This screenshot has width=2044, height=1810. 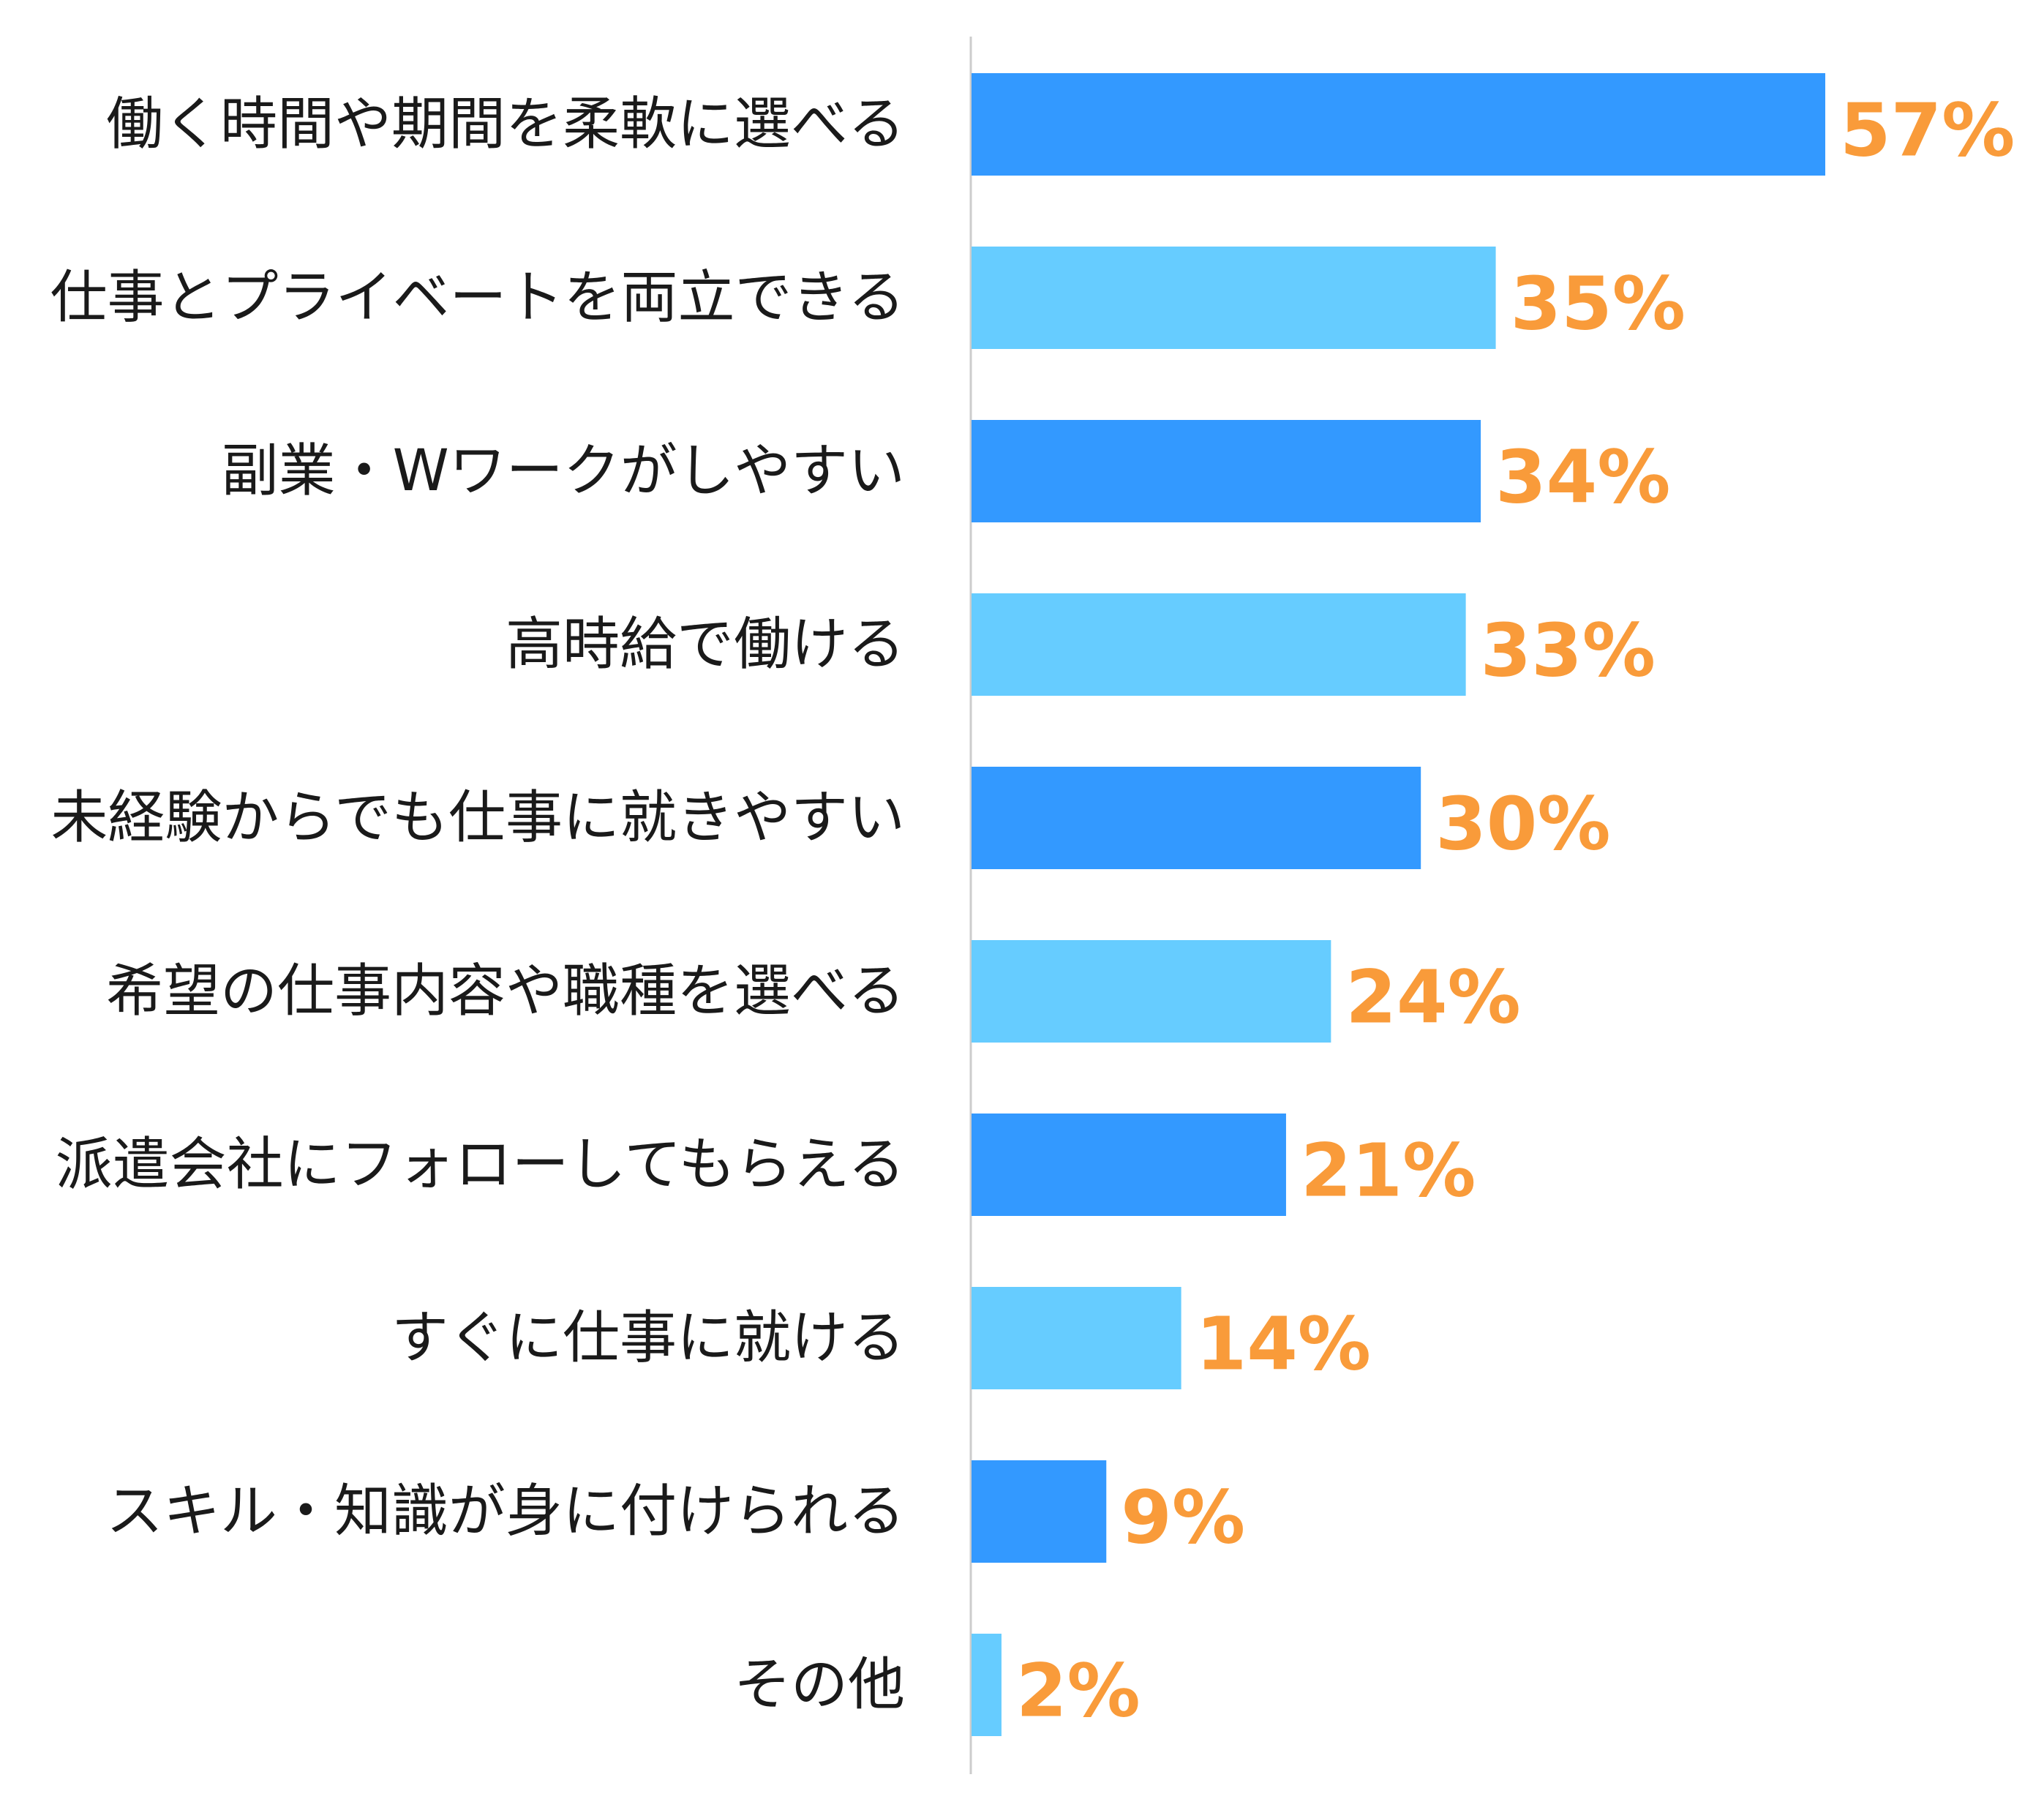 What do you see at coordinates (1078, 1691) in the screenshot?
I see `value-label: 2%` at bounding box center [1078, 1691].